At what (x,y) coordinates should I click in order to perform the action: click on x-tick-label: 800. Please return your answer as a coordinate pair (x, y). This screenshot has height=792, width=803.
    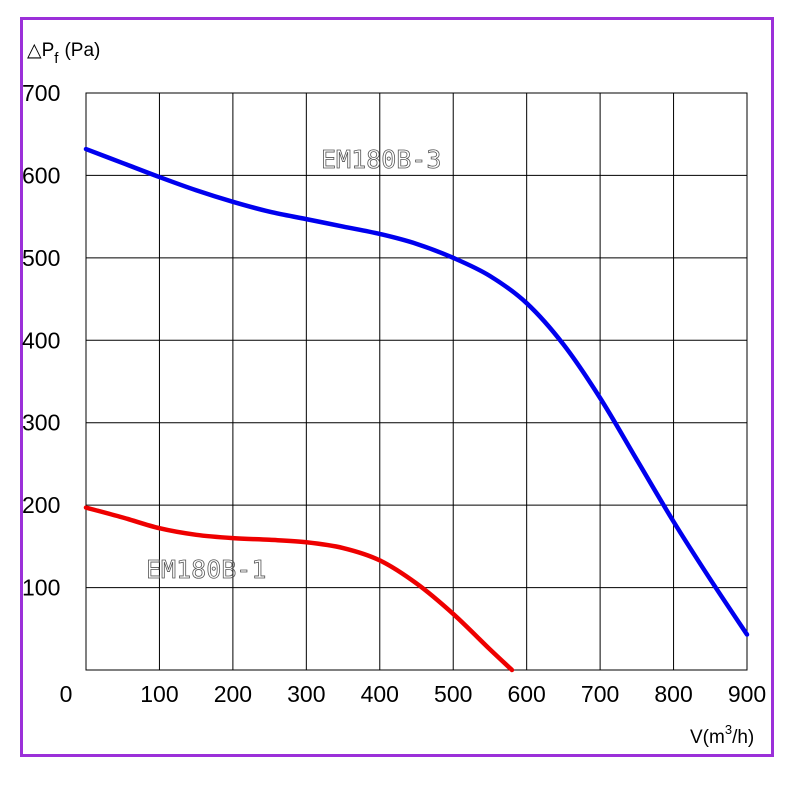
    Looking at the image, I should click on (673, 694).